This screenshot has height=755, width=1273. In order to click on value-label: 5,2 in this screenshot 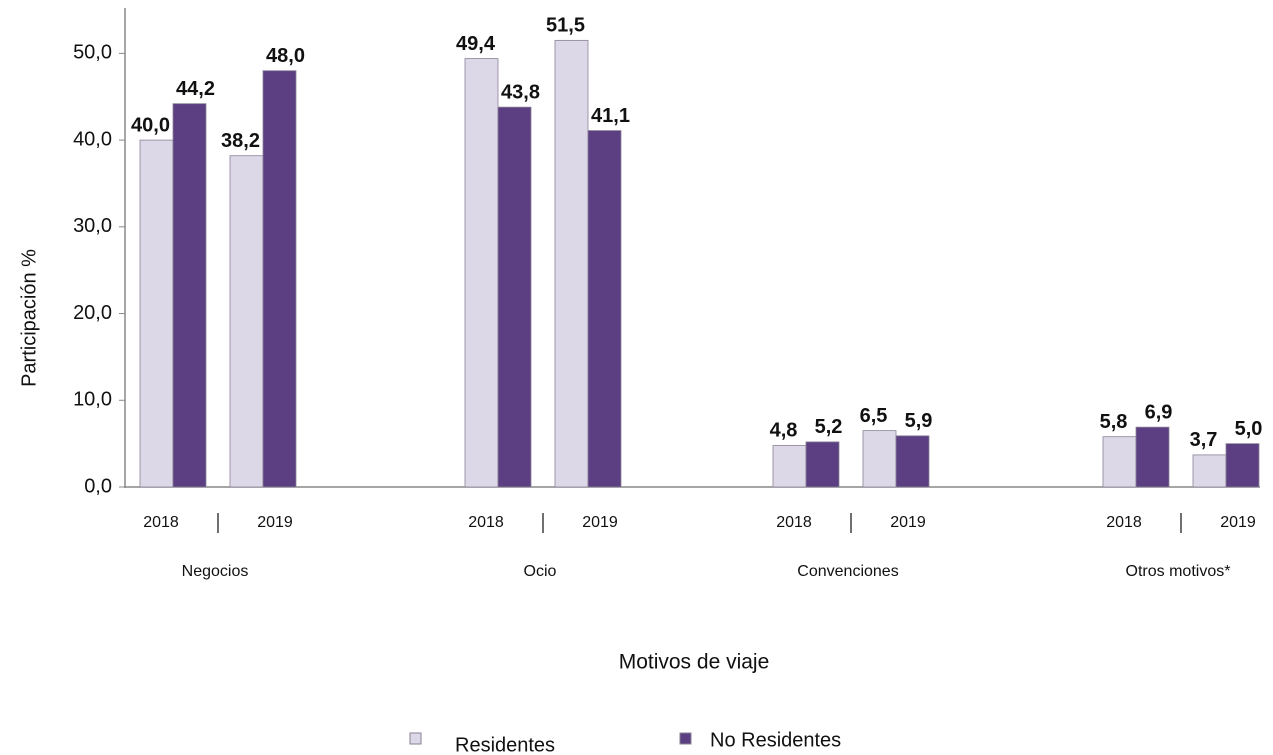, I will do `click(829, 427)`.